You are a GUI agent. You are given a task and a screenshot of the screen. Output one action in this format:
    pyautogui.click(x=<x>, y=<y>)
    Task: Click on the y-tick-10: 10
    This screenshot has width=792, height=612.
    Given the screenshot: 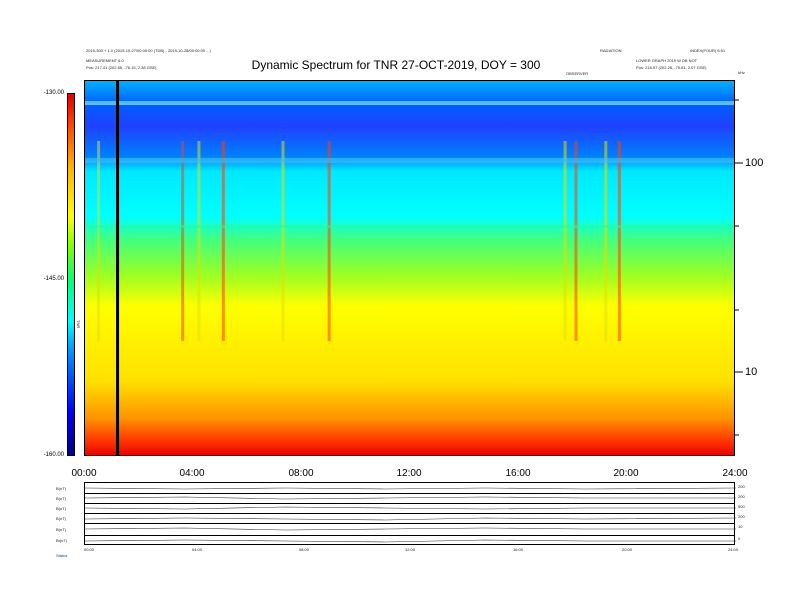 What is the action you would take?
    pyautogui.click(x=751, y=372)
    